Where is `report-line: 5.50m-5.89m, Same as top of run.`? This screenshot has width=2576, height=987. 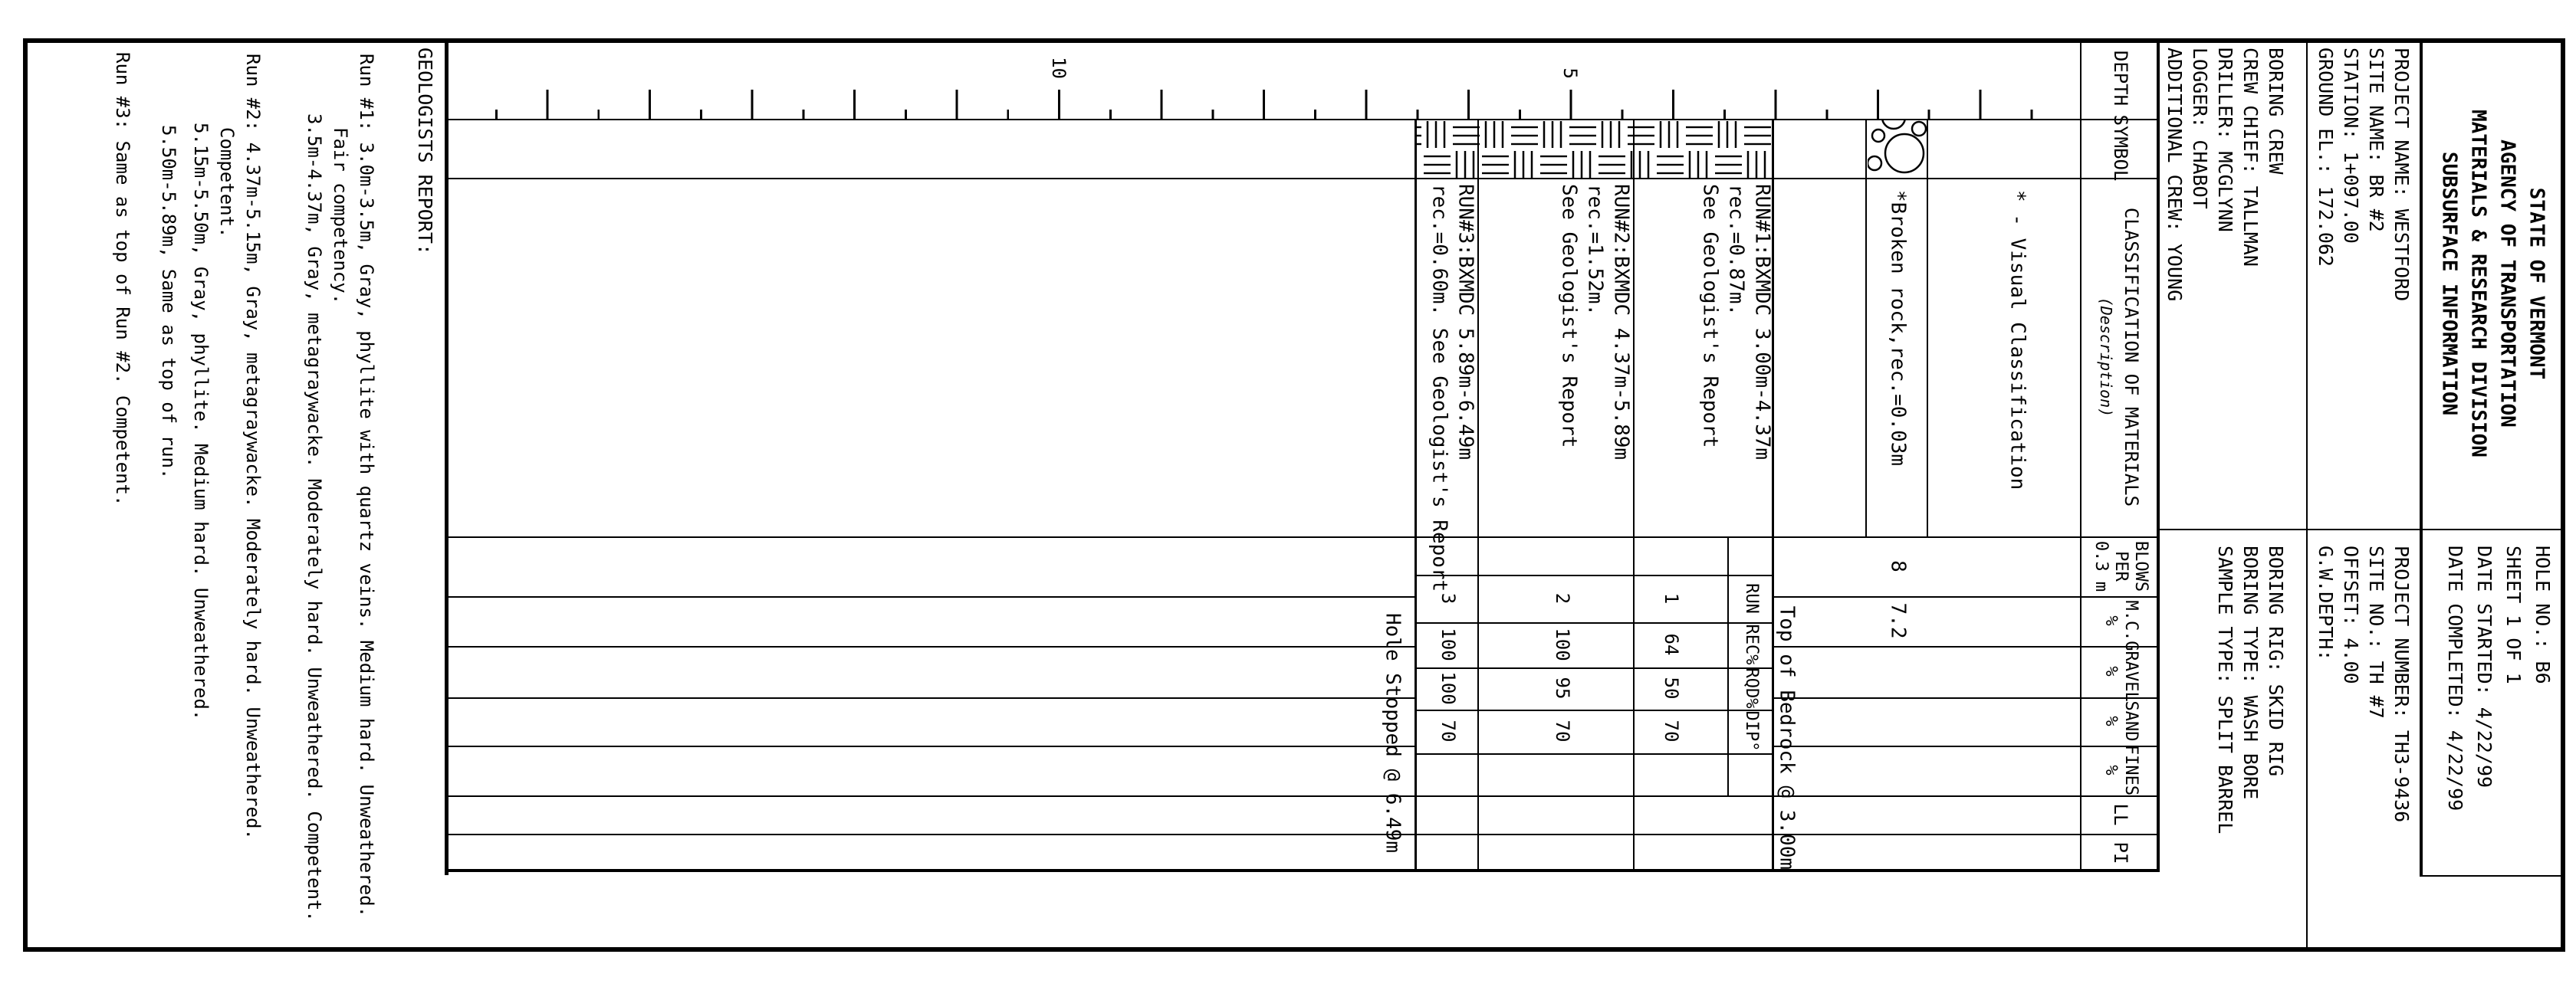
report-line: 5.50m-5.89m, Same as top of run. is located at coordinates (169, 302).